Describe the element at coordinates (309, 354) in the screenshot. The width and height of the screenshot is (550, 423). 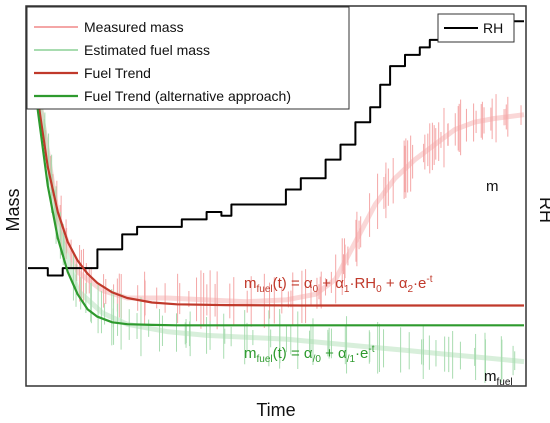
I see `formula-fuel-trend-alt: mfuel(t) = α/0 + α/1·e-t` at that location.